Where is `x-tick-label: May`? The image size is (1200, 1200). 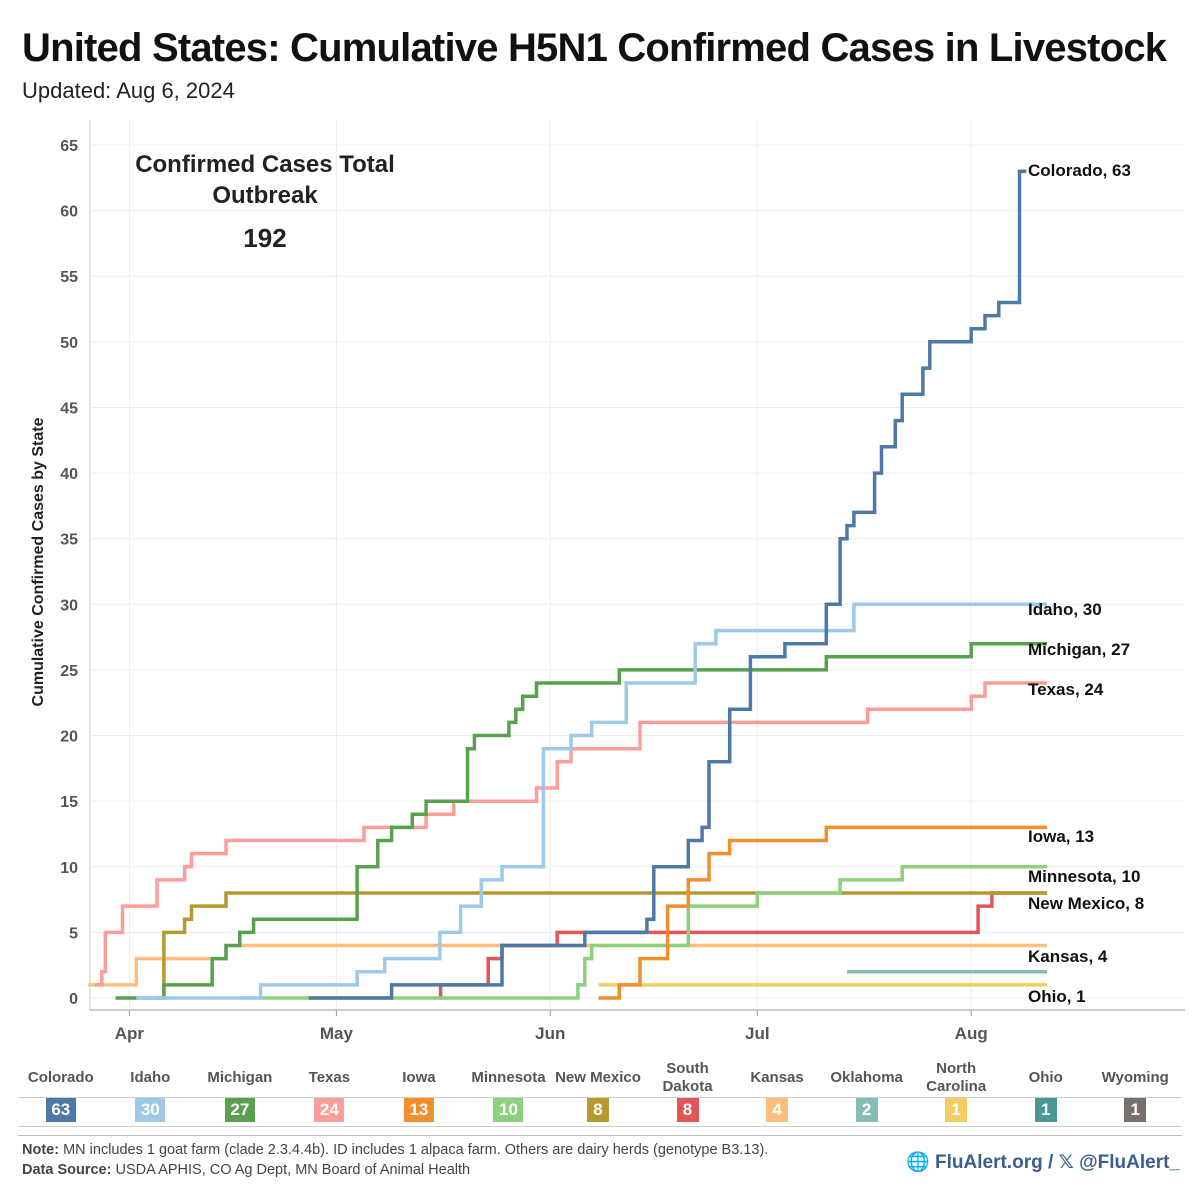
x-tick-label: May is located at coordinates (337, 1033).